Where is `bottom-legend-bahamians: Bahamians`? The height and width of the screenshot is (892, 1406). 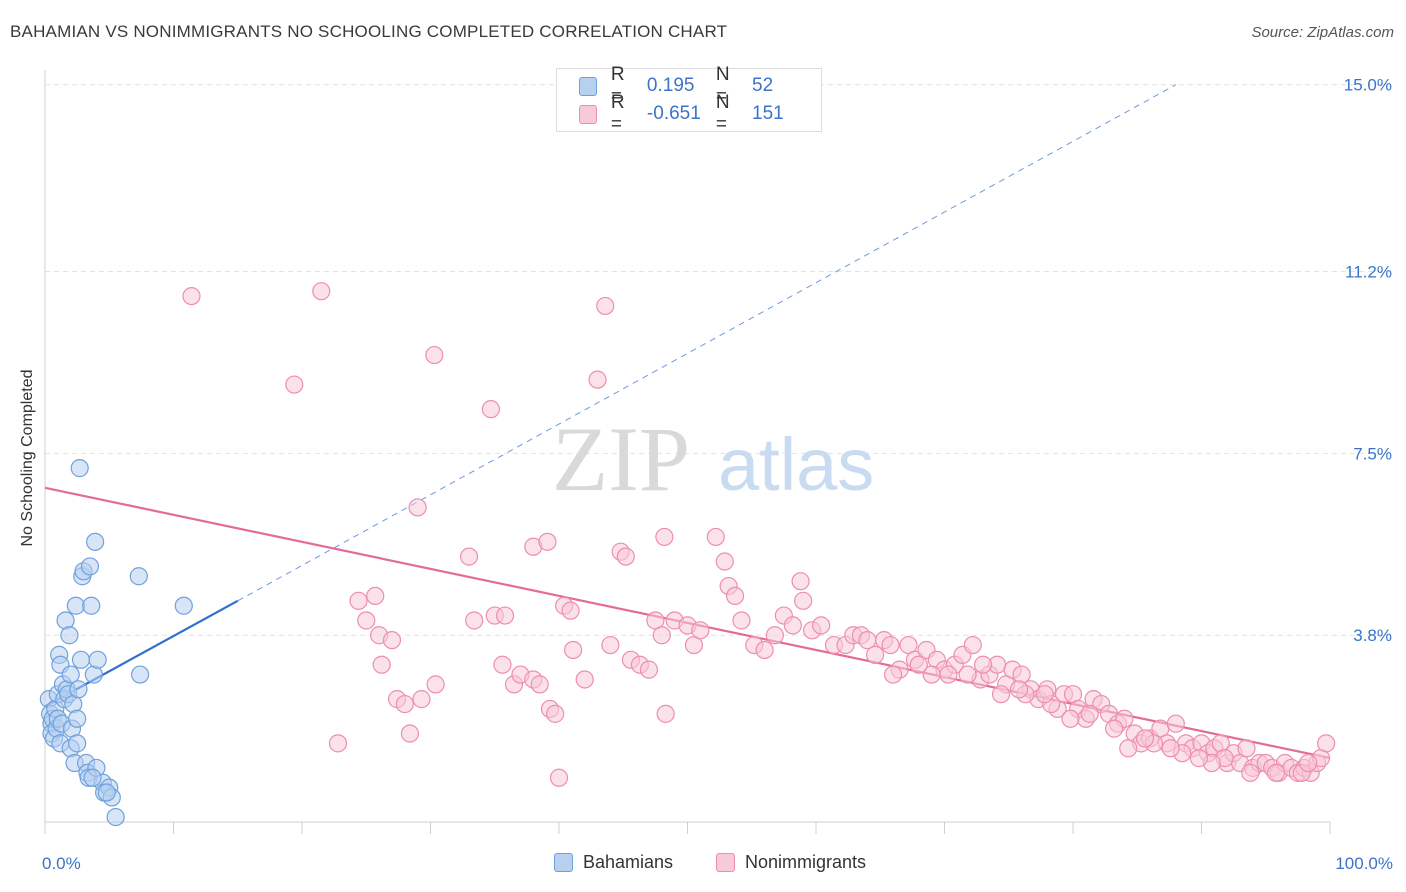
bottom-legend-bahamians: Bahamians is located at coordinates (613, 862).